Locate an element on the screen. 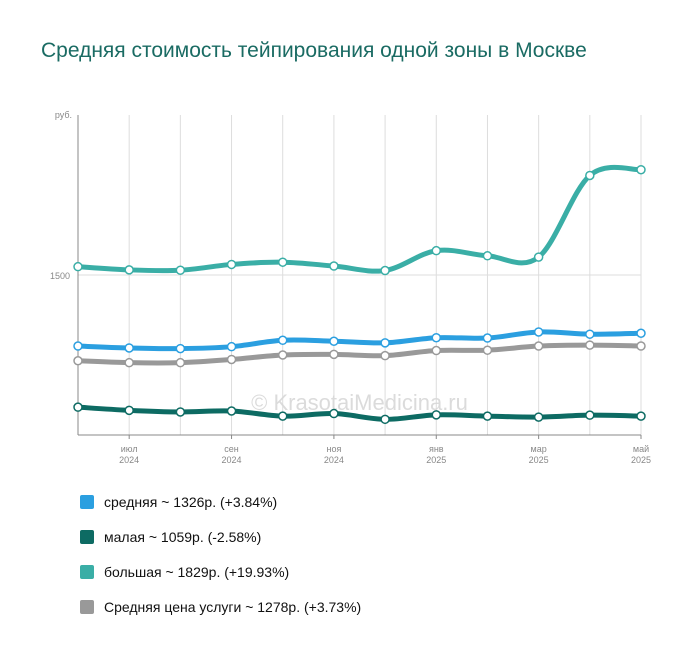 The height and width of the screenshot is (646, 700). legend-item-bolshaya: большая ~ 1829р. (+19.93%) is located at coordinates (220, 571).